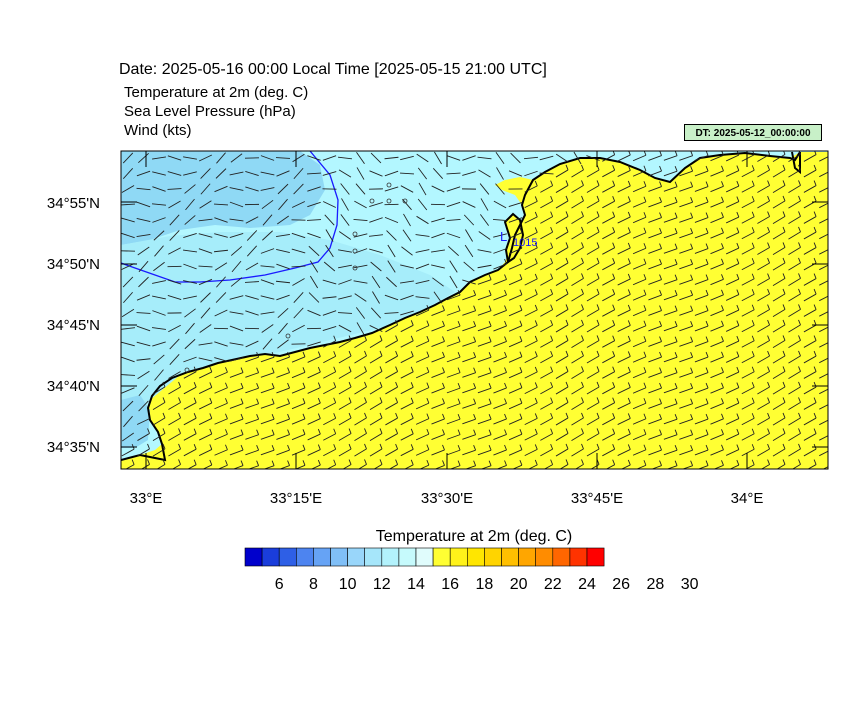  Describe the element at coordinates (355, 251) in the screenshot. I see `calm-marker` at that location.